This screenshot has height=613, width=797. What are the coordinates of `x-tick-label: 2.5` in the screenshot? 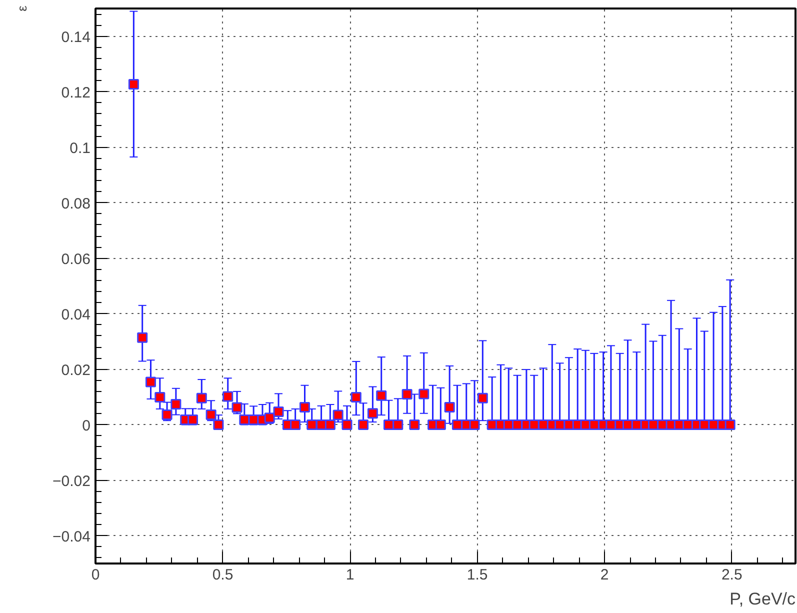 It's located at (731, 575).